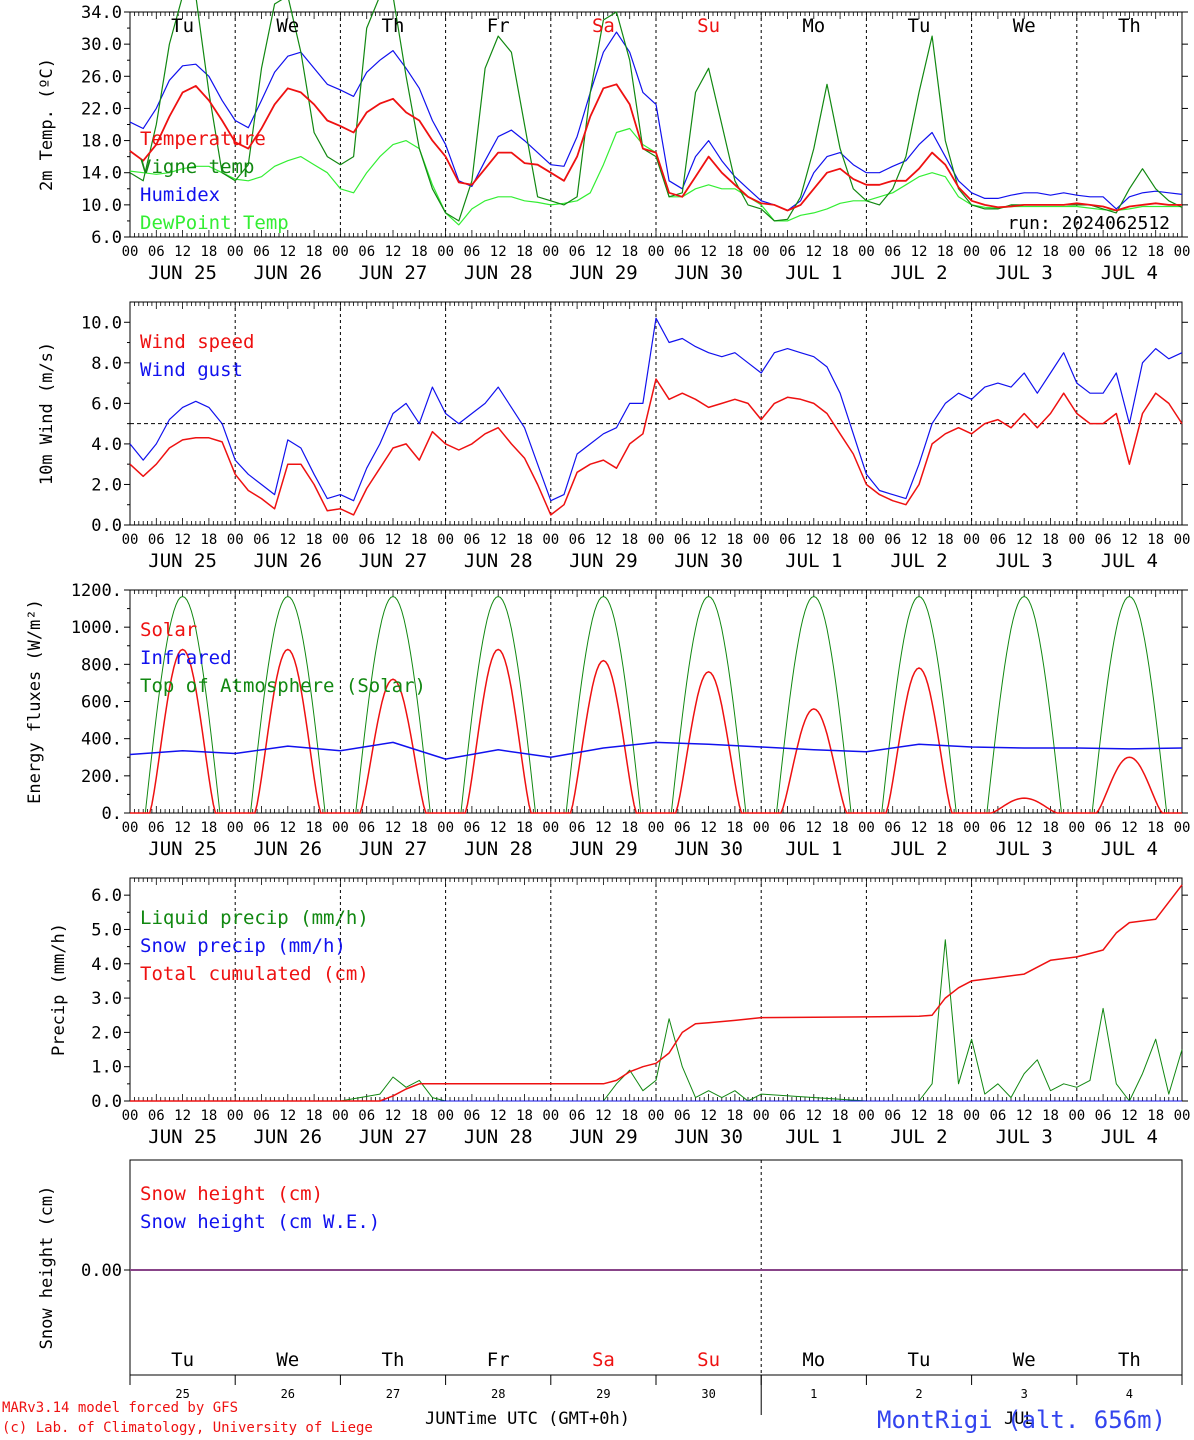 The height and width of the screenshot is (1440, 1194). I want to click on energy-minor-ticks, so click(656, 701).